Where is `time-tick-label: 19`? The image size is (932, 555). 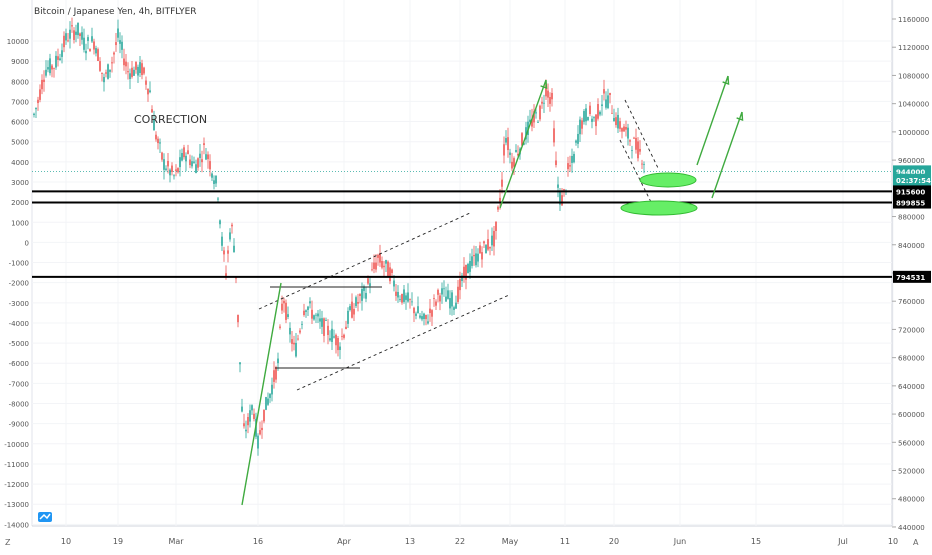
time-tick-label: 19 is located at coordinates (118, 541).